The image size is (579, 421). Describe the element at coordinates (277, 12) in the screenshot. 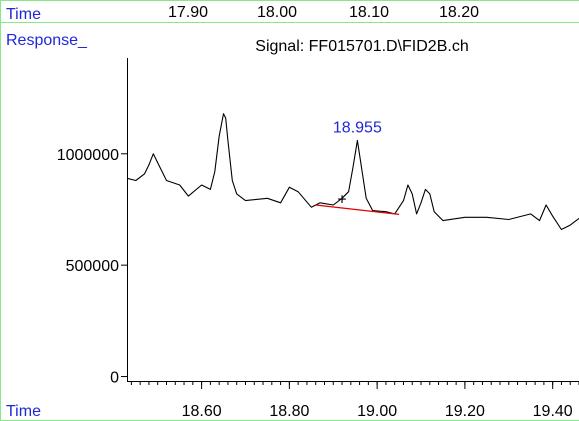

I see `top-tick-label-1: 18.00` at that location.